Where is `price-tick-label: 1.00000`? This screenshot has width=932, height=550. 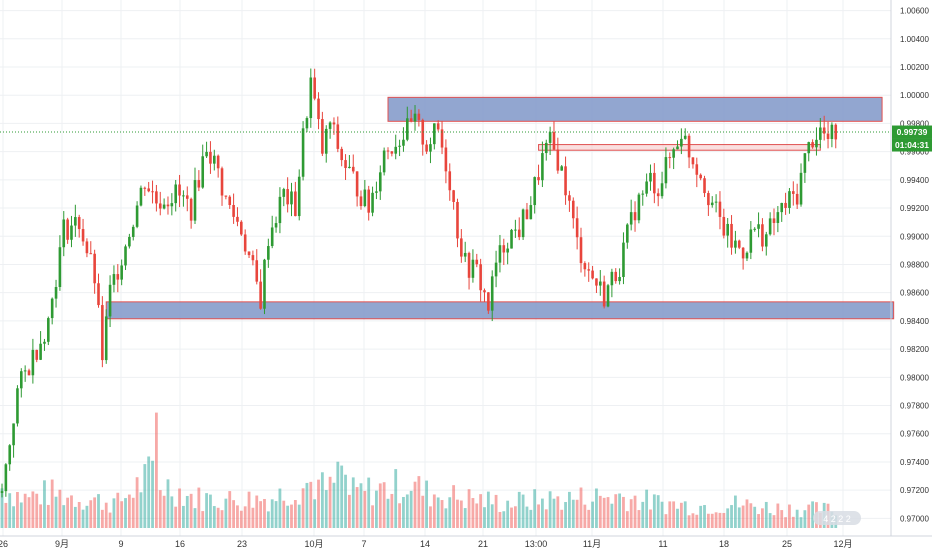 price-tick-label: 1.00000 is located at coordinates (914, 95).